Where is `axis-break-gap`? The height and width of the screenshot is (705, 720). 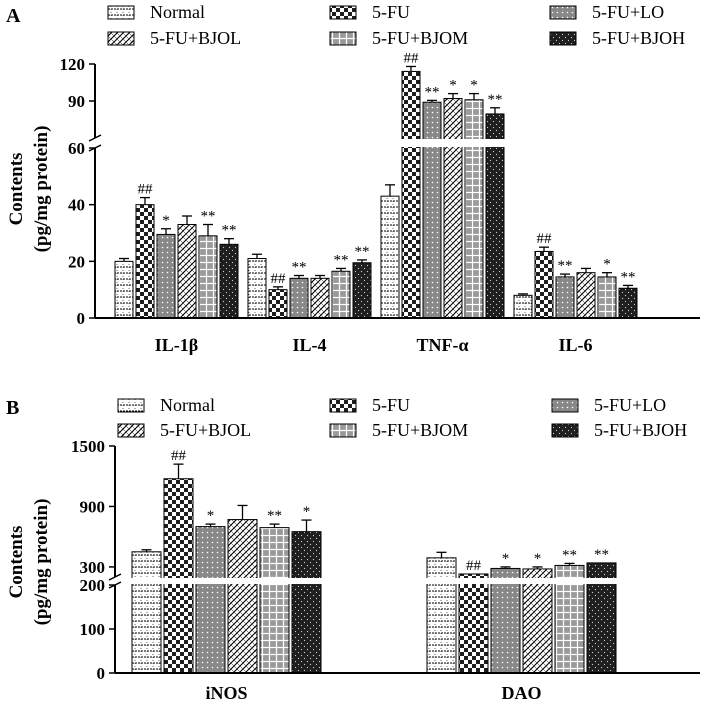
axis-break-gap is located at coordinates (397, 143).